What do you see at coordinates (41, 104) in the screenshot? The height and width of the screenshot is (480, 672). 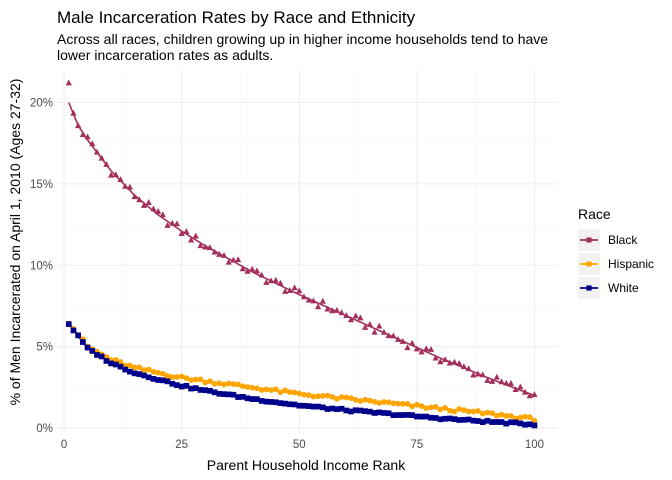 I see `y-tick-label: 20%` at bounding box center [41, 104].